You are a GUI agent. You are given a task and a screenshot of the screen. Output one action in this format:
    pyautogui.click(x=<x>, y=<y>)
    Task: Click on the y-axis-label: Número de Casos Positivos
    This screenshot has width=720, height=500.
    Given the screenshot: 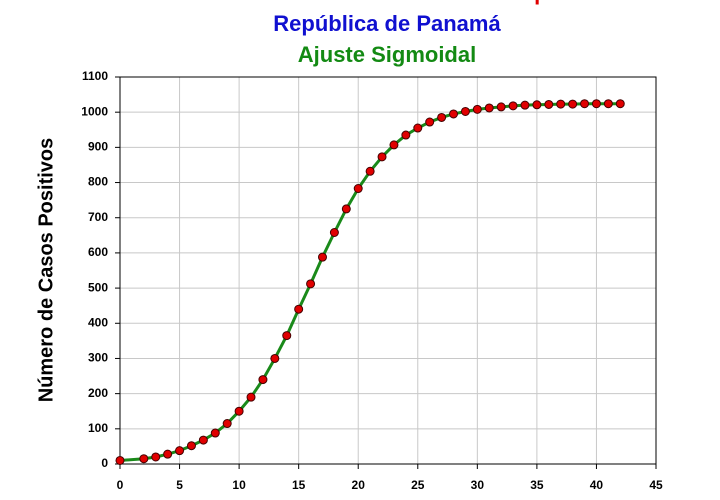 What is the action you would take?
    pyautogui.click(x=46, y=270)
    